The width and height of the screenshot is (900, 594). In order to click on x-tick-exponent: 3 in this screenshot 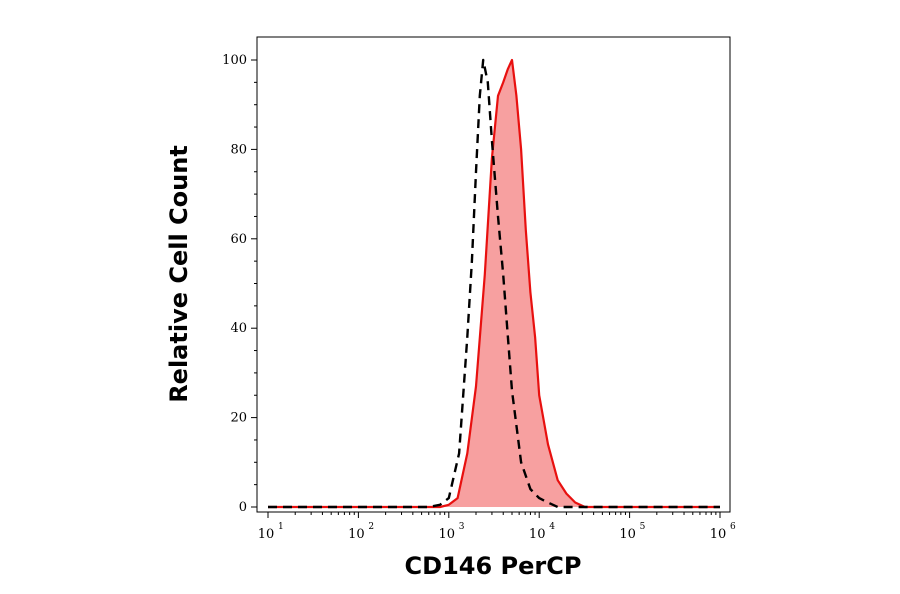, I will do `click(462, 527)`.